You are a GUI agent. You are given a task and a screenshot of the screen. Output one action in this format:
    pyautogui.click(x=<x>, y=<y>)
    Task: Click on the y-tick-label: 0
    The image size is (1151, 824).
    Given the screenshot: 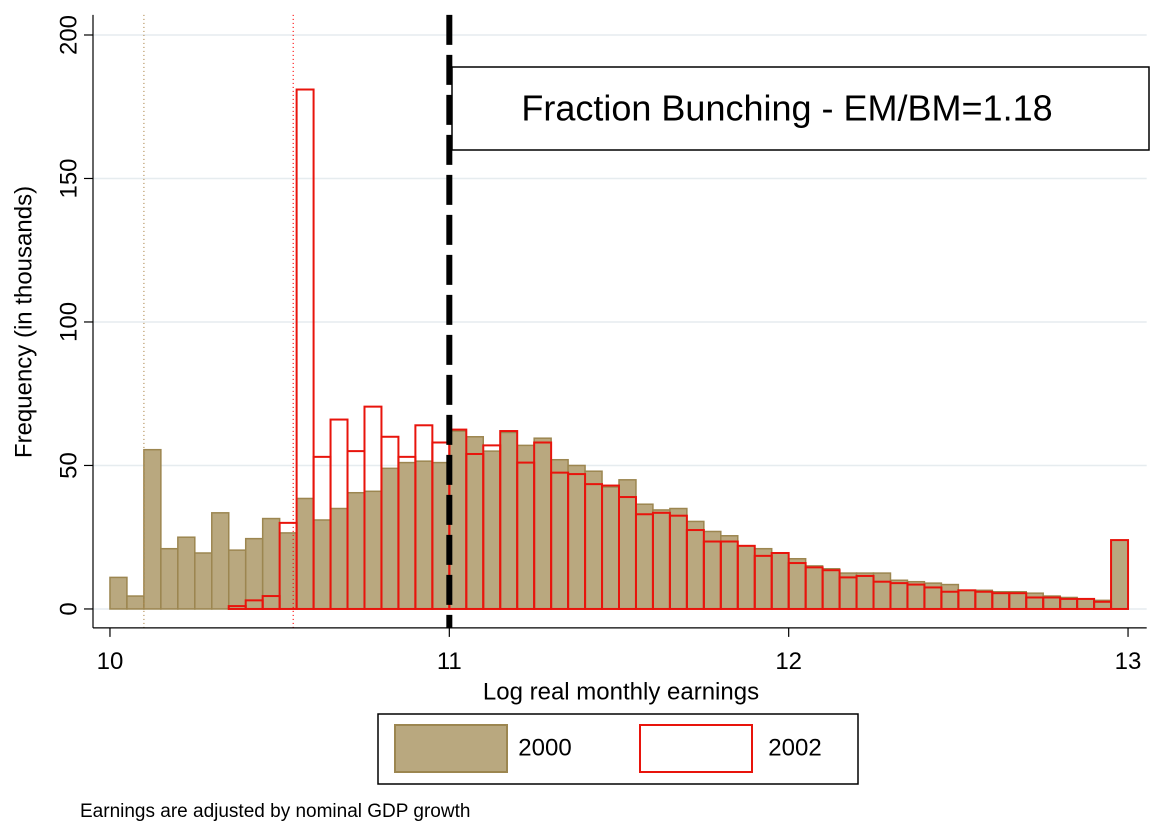 What is the action you would take?
    pyautogui.click(x=68, y=608)
    